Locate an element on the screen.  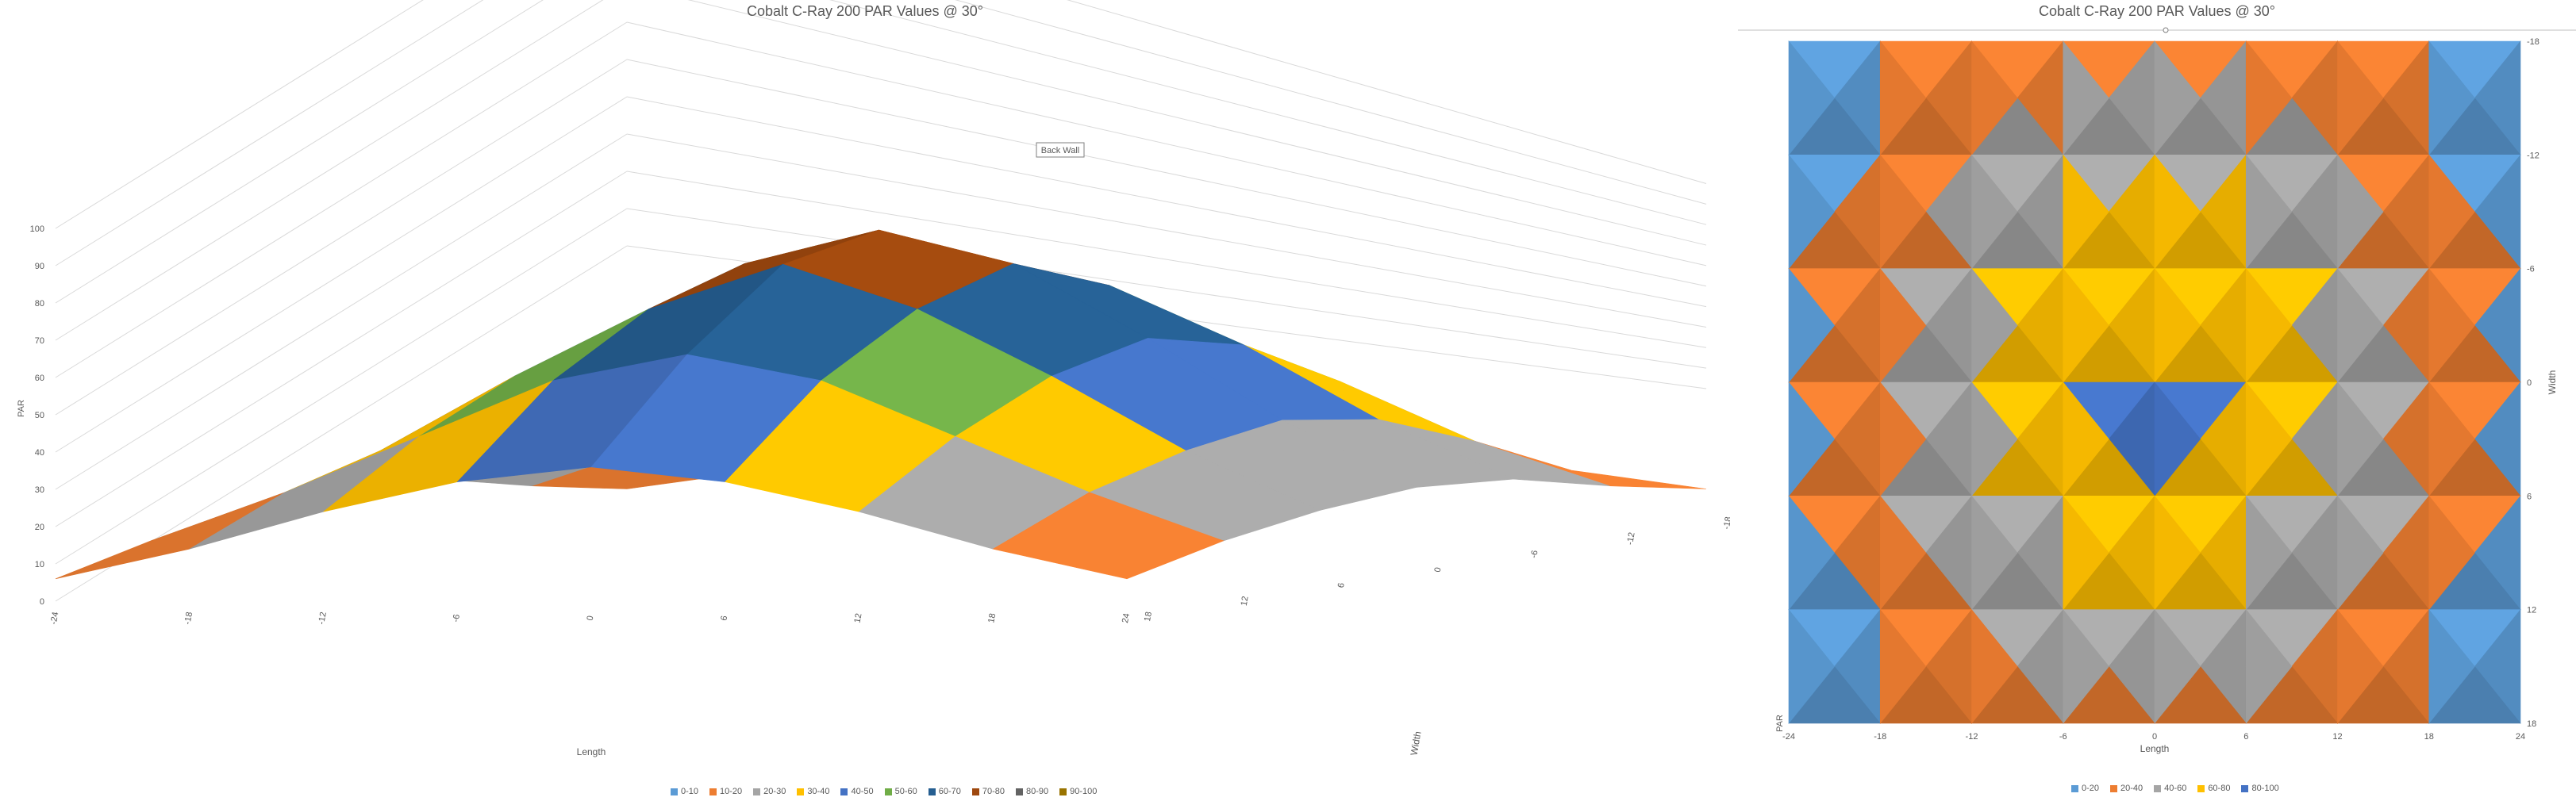
contour-legend-label: 20-40 is located at coordinates (2131, 789).